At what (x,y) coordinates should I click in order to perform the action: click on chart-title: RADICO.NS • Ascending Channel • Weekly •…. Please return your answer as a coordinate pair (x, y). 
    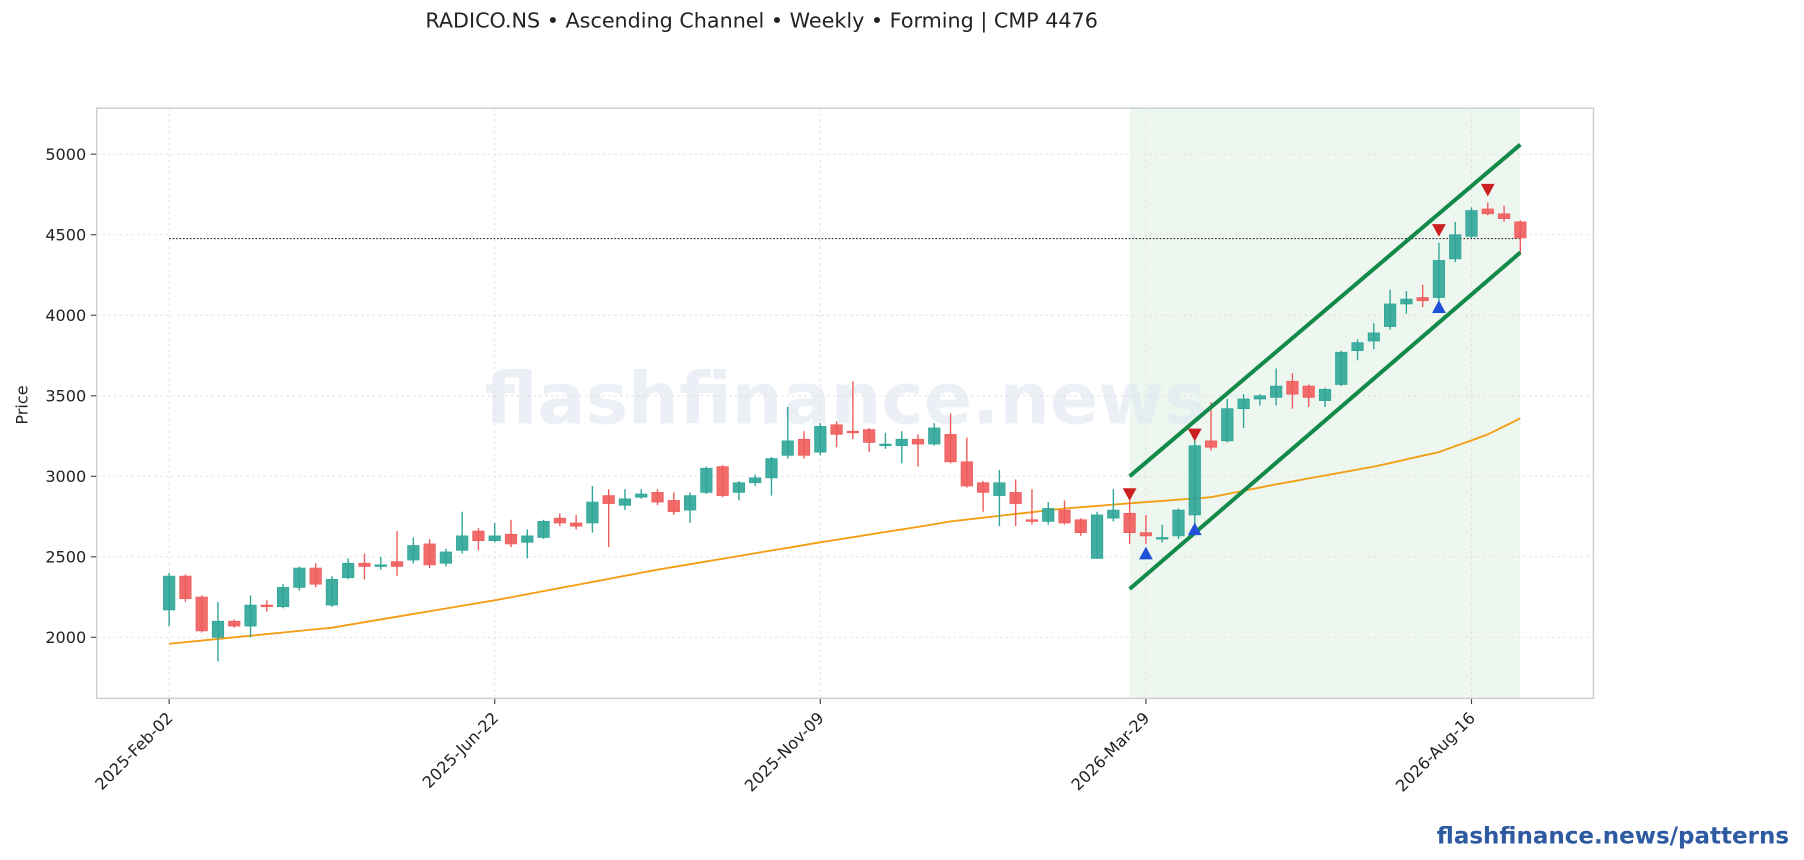
    Looking at the image, I should click on (761, 21).